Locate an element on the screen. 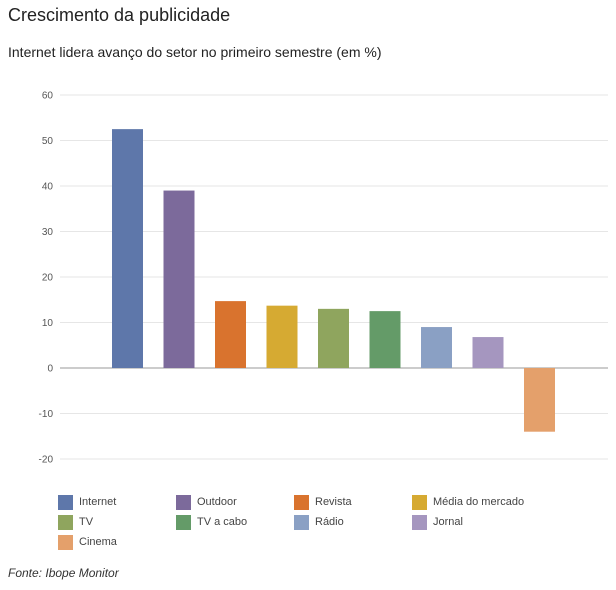 Image resolution: width=616 pixels, height=590 pixels. legend-item: Internet is located at coordinates (87, 502).